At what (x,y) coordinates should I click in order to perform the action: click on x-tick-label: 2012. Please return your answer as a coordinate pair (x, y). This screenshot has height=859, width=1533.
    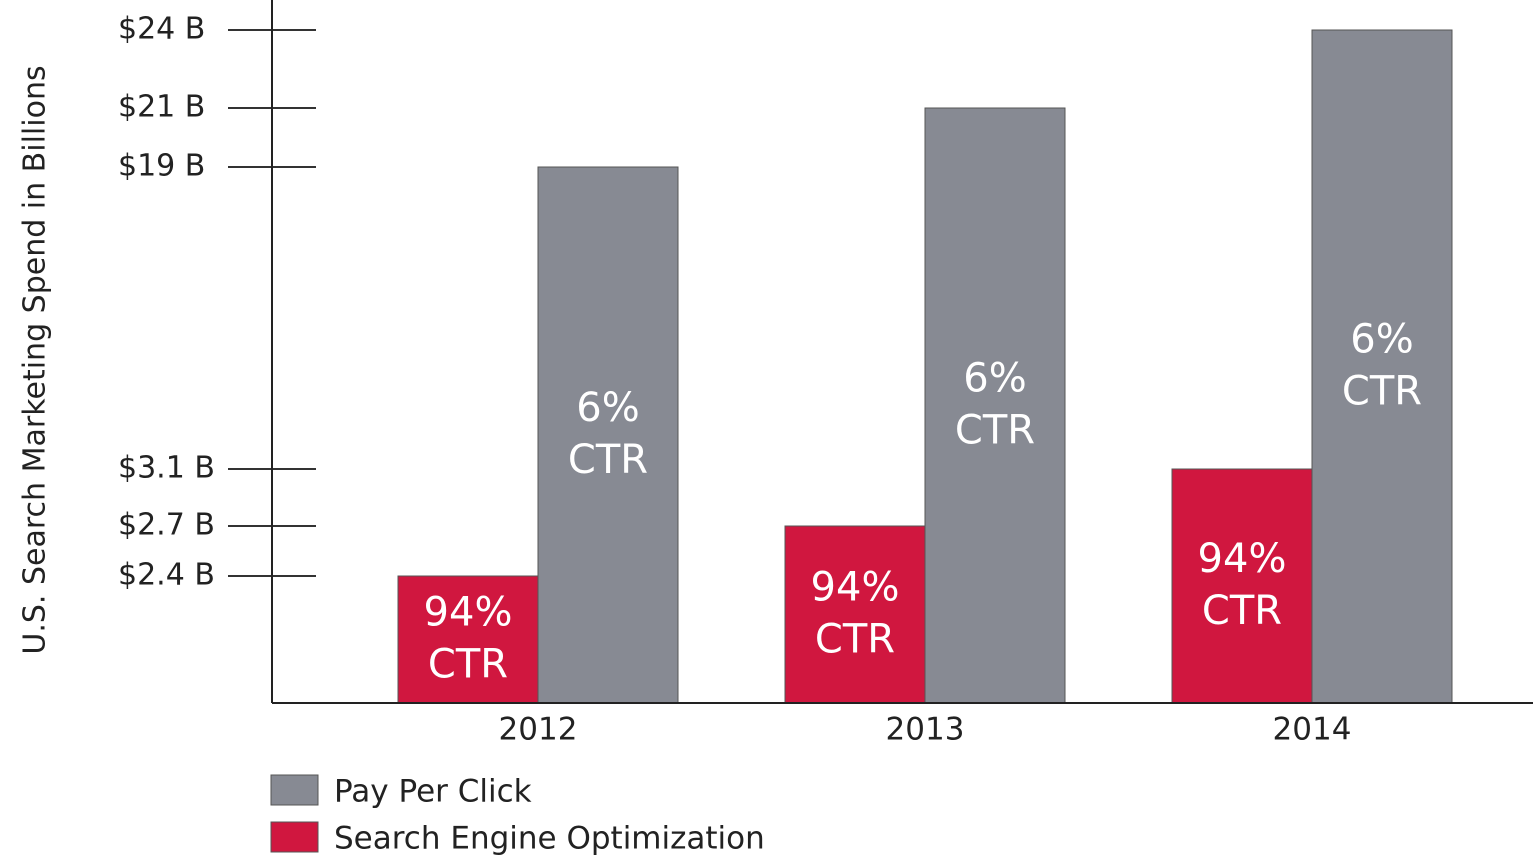
    Looking at the image, I should click on (538, 730).